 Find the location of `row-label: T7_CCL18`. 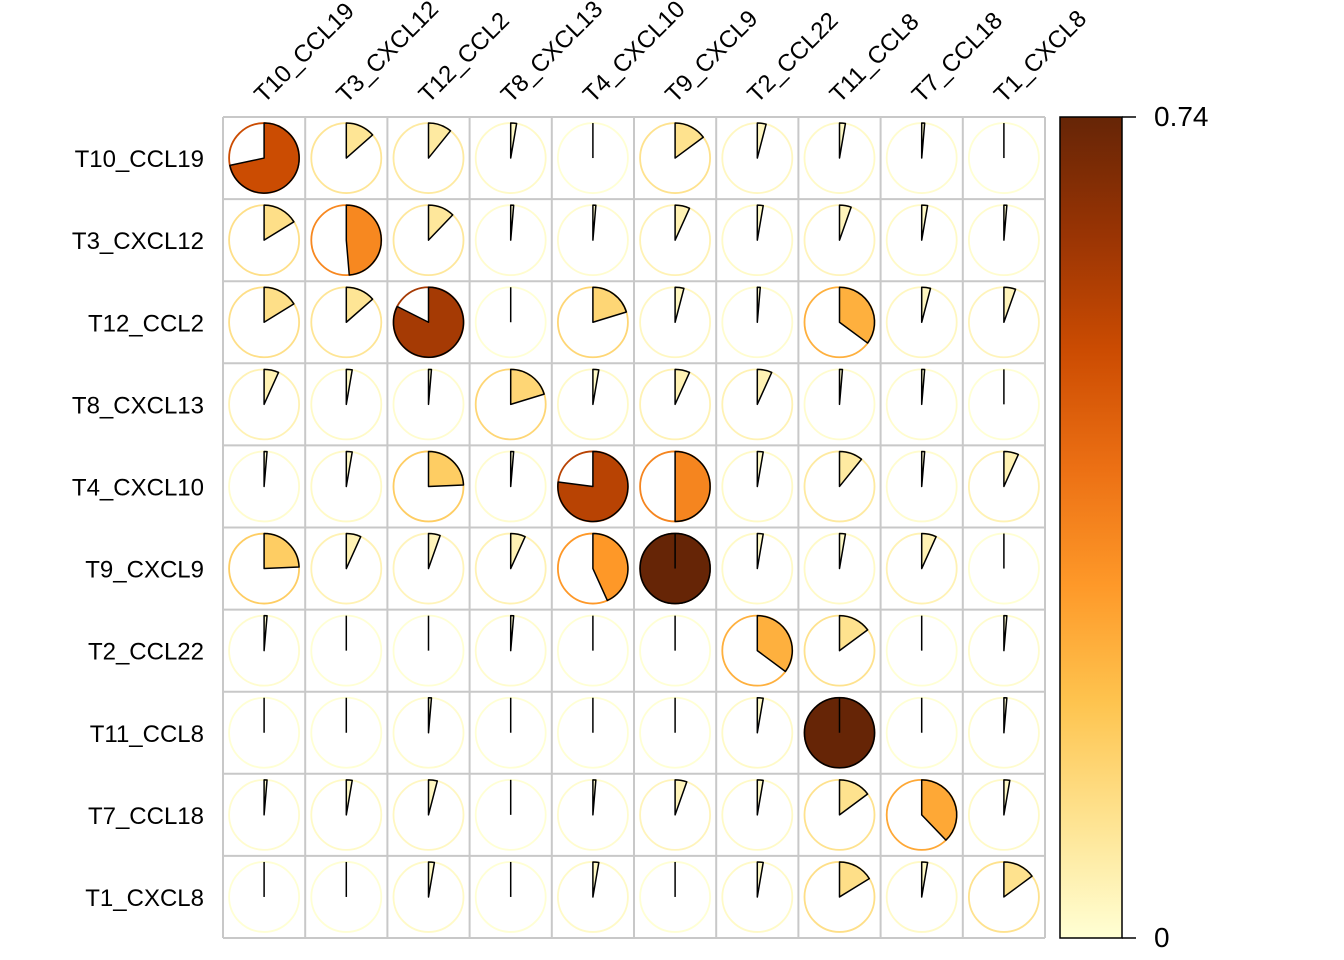

row-label: T7_CCL18 is located at coordinates (146, 816).